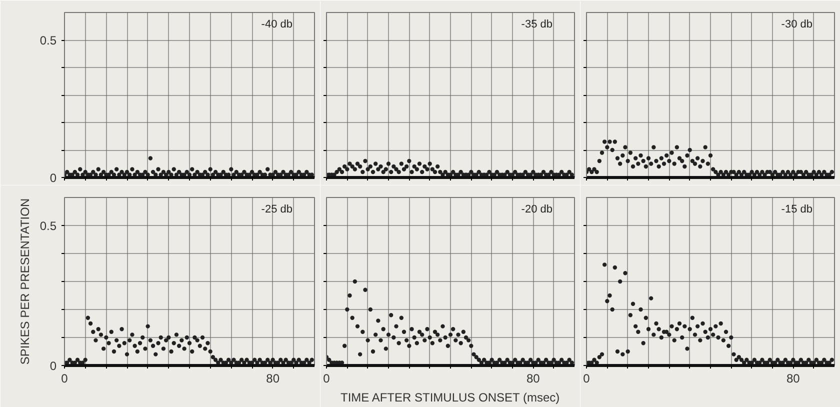 The width and height of the screenshot is (840, 407). I want to click on x-axis-title: TIME AFTER STIMULUS ONSET (msec), so click(450, 397).